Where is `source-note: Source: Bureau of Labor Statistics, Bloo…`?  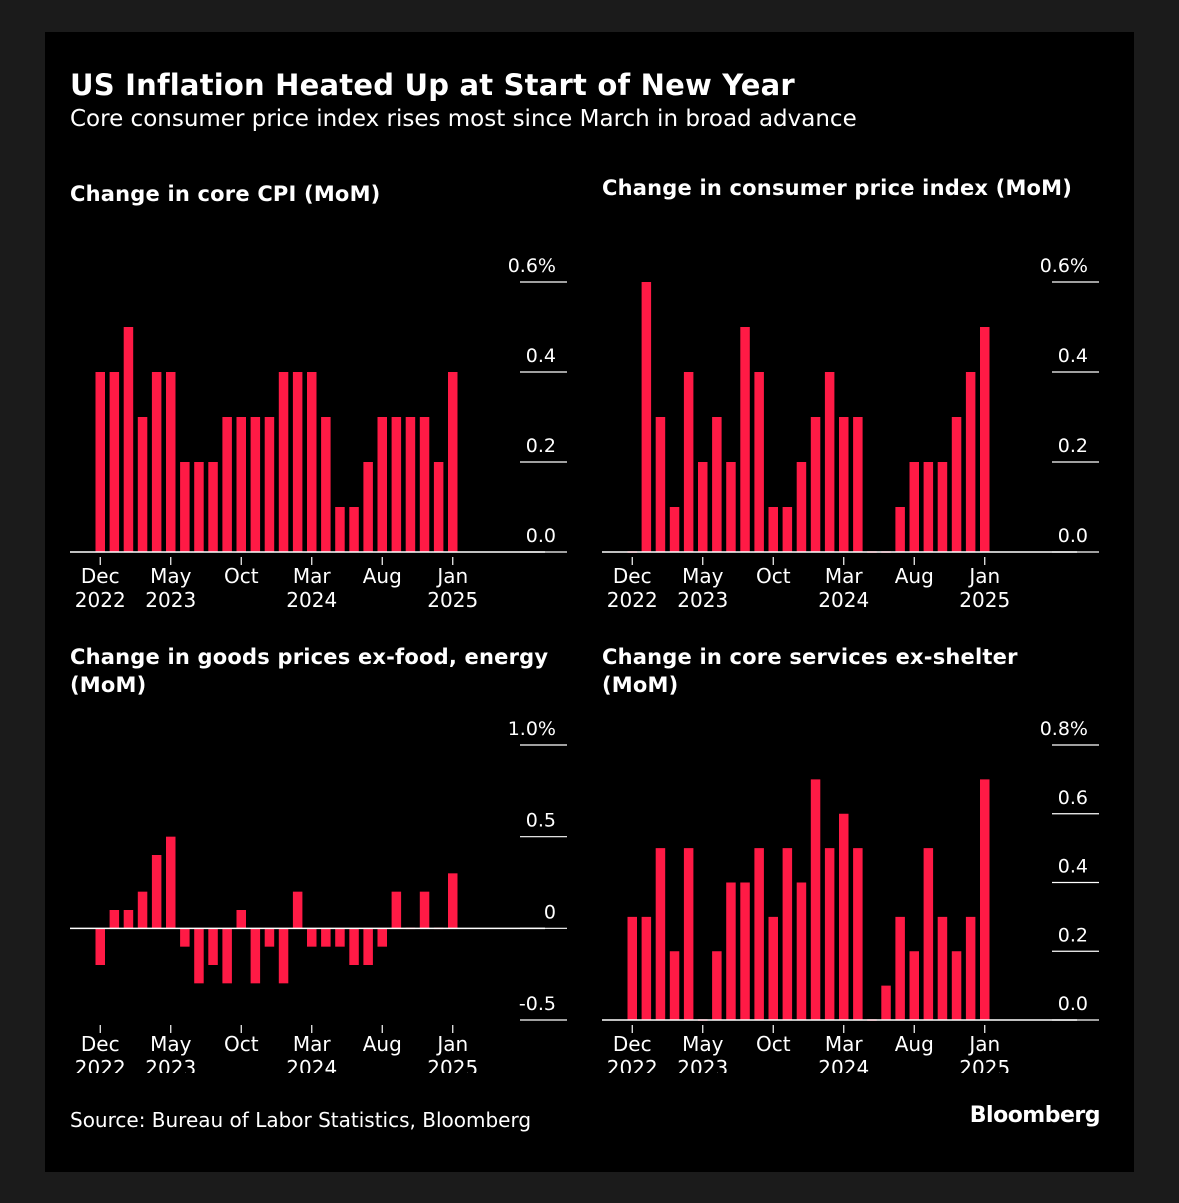 source-note: Source: Bureau of Labor Statistics, Bloo… is located at coordinates (301, 1120).